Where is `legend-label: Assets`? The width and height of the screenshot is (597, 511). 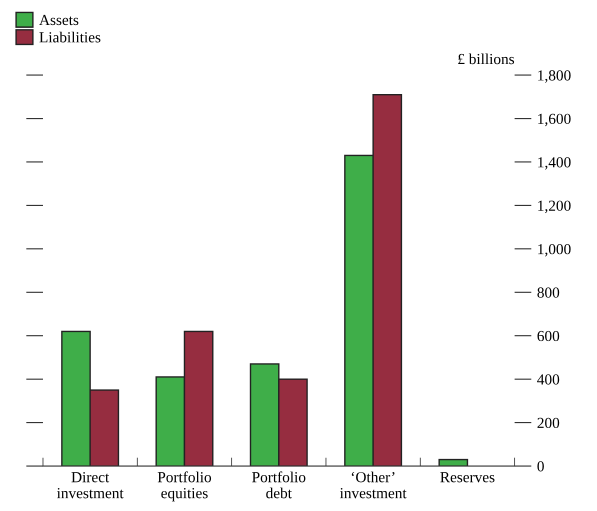
legend-label: Assets is located at coordinates (58, 20).